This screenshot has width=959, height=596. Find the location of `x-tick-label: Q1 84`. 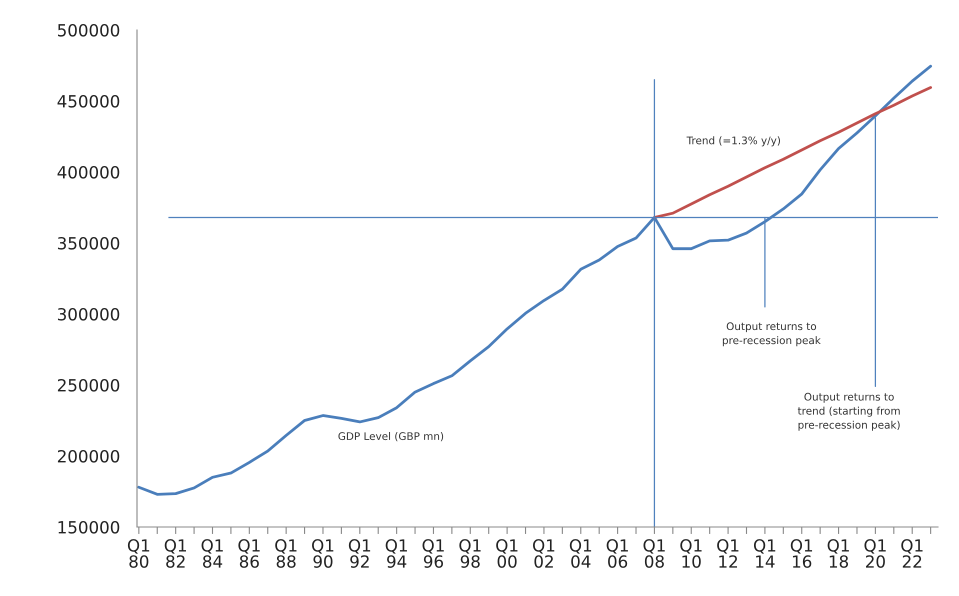

x-tick-label: Q1 84 is located at coordinates (212, 553).